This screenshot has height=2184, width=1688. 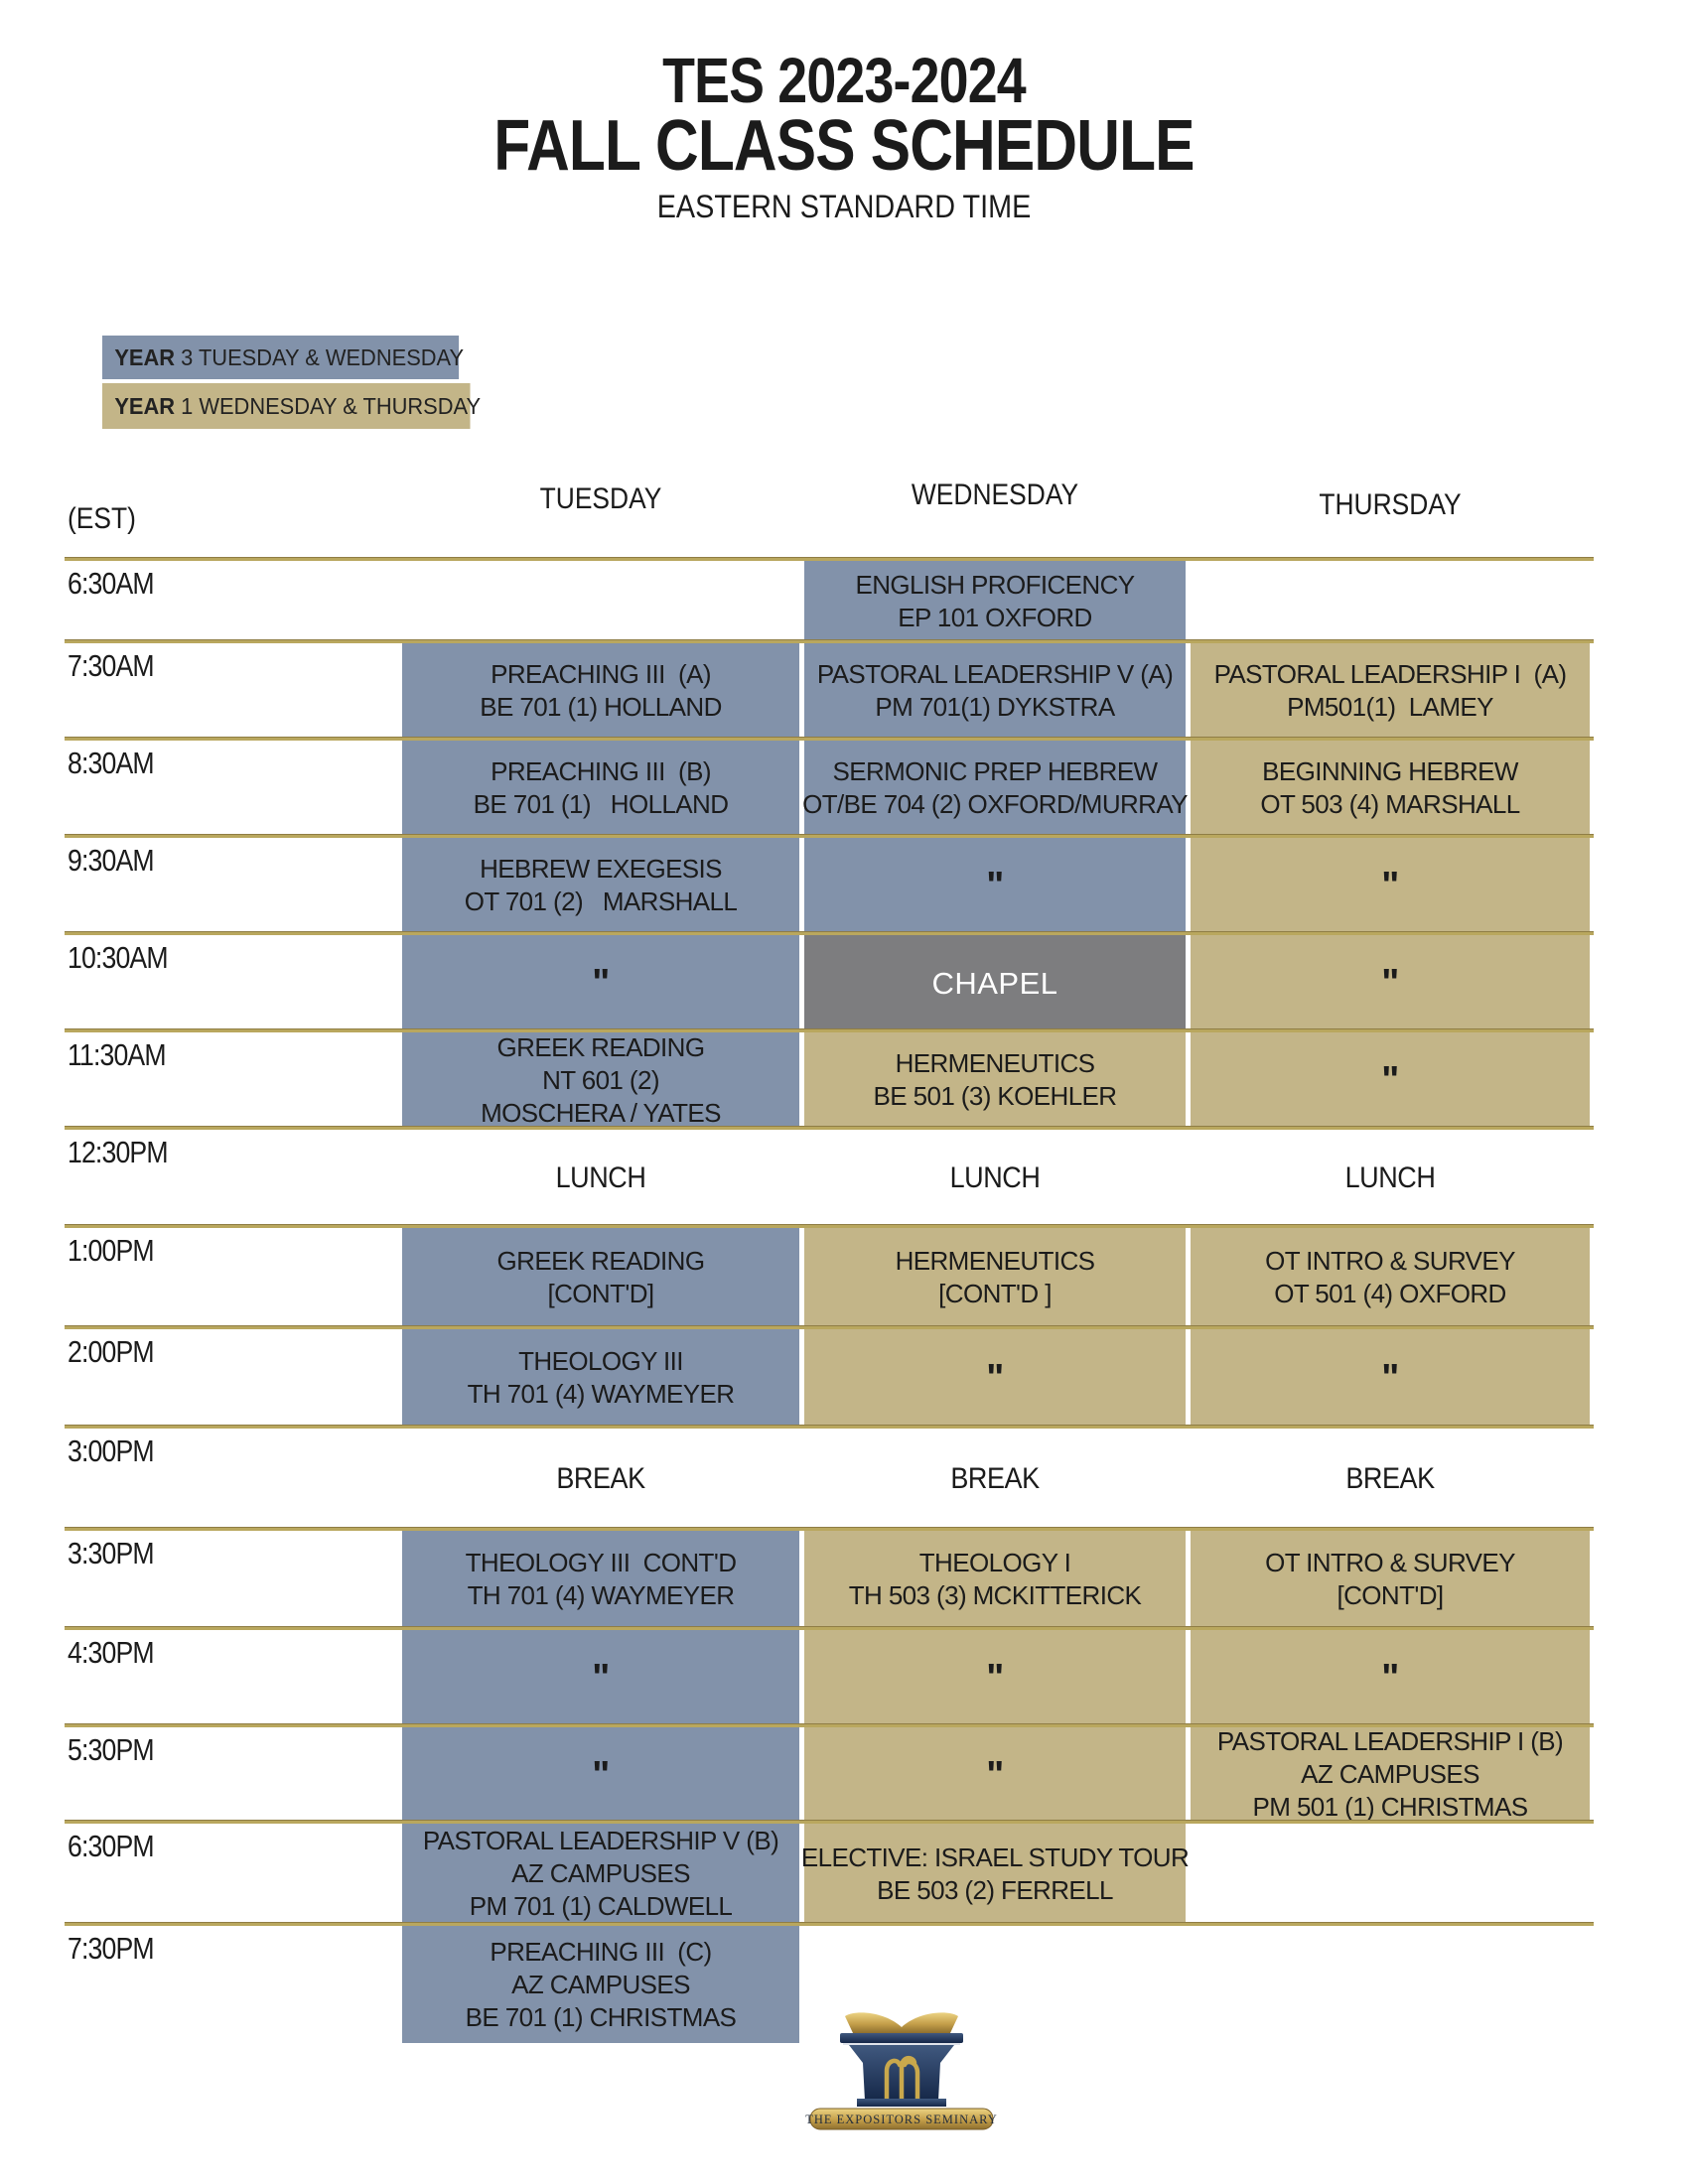 What do you see at coordinates (1390, 1293) in the screenshot?
I see `cell-line: OT 501 (4) OXFORD` at bounding box center [1390, 1293].